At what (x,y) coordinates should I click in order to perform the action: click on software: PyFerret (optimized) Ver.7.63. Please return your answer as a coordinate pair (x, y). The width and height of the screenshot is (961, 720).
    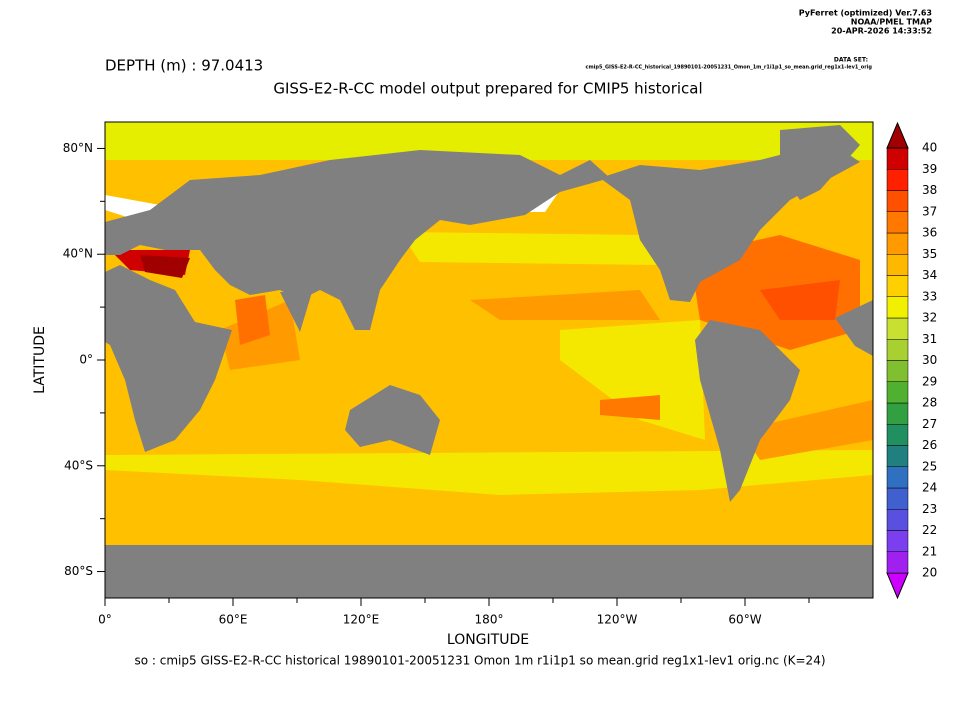
    Looking at the image, I should click on (865, 13).